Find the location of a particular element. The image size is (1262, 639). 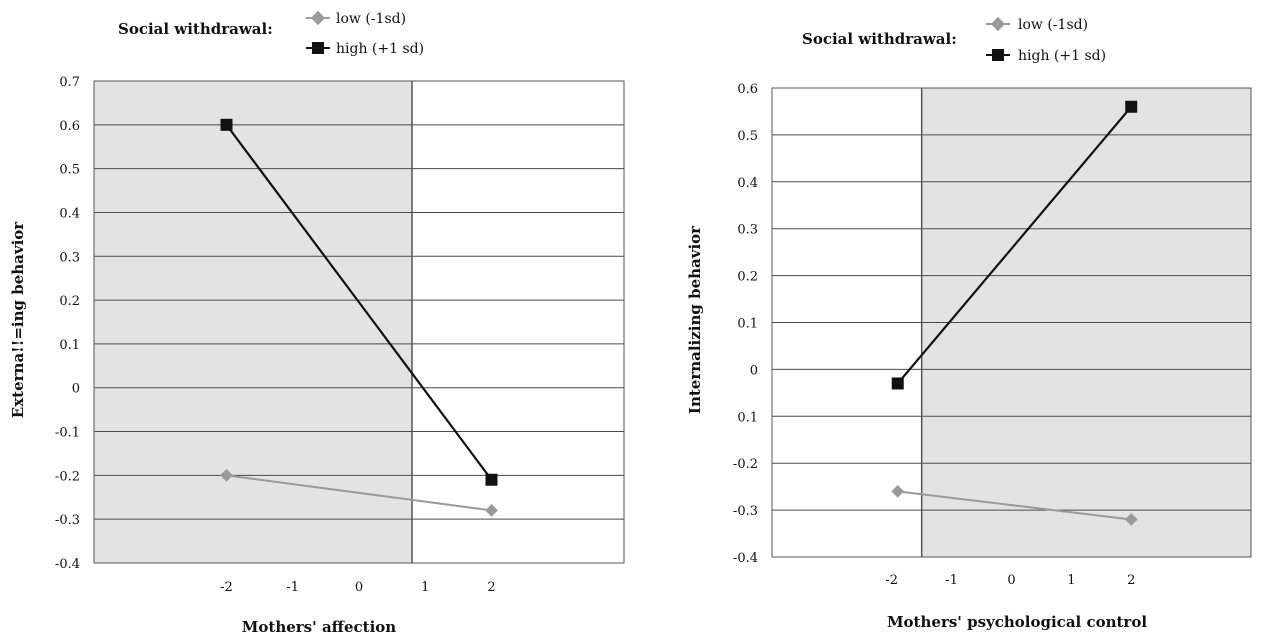

y-axis-title: Internalizing behavior is located at coordinates (695, 319).